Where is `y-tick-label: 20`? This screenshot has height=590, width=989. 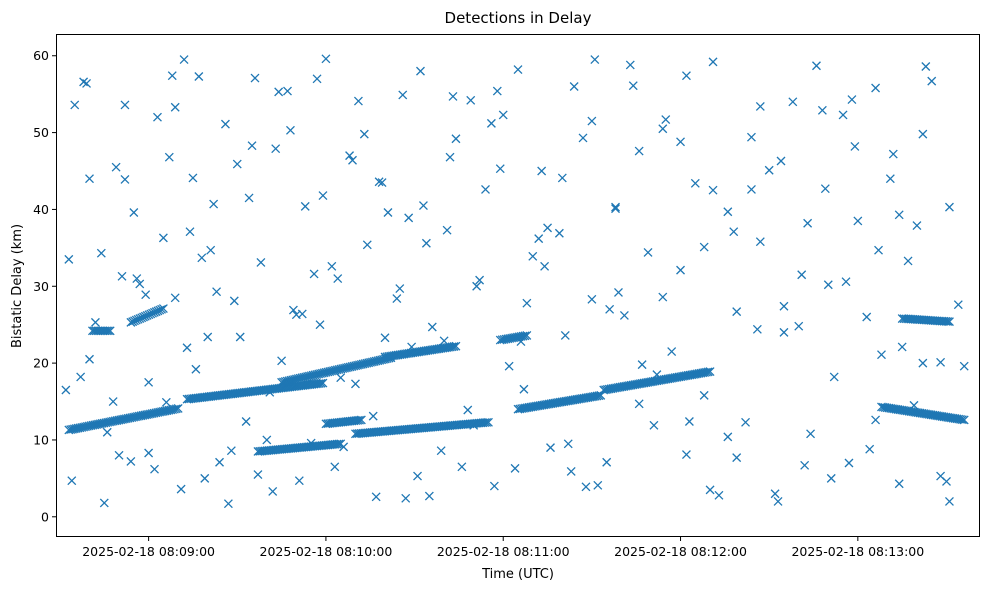
y-tick-label: 20 is located at coordinates (41, 363).